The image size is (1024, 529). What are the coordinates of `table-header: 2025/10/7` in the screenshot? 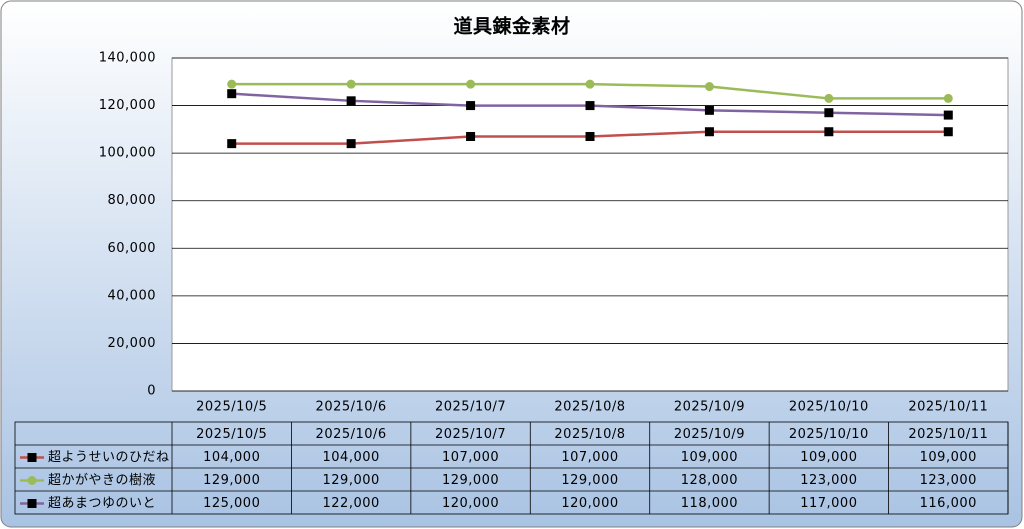 It's located at (470, 434).